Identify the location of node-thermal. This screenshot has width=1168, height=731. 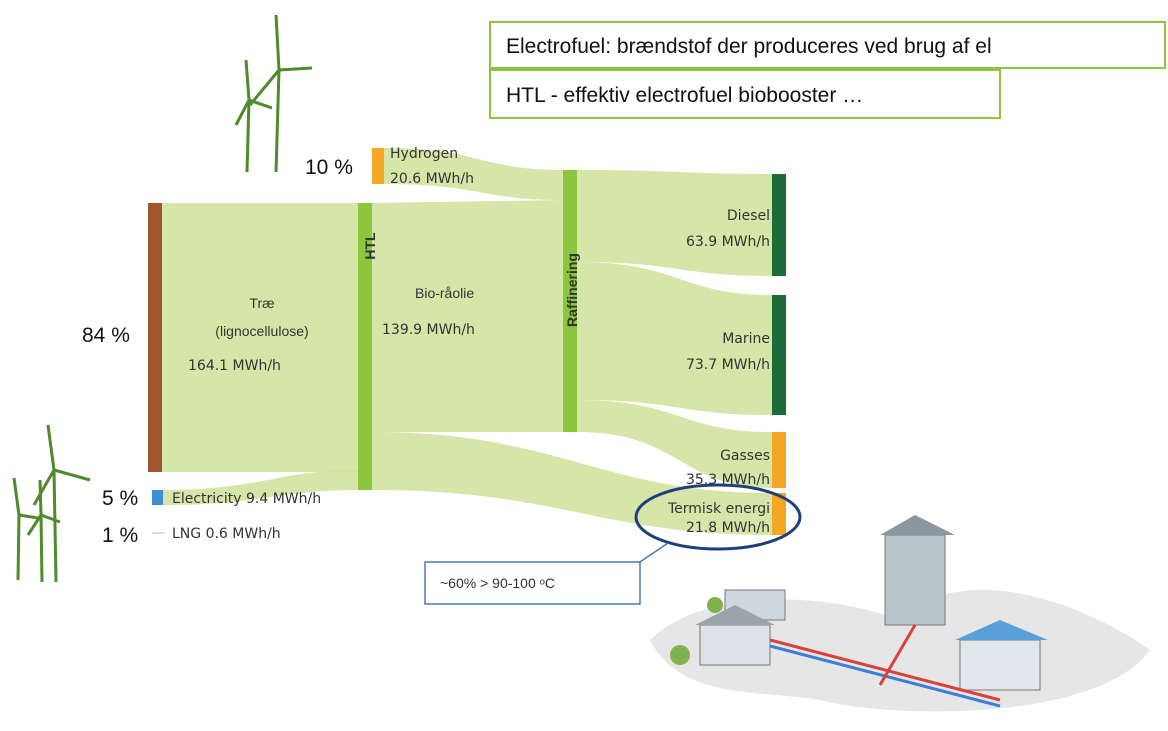
(779, 514).